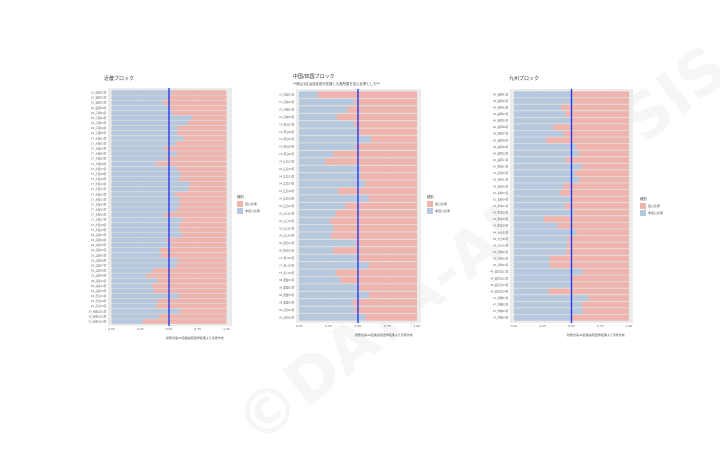 This screenshot has width=720, height=459. What do you see at coordinates (248, 211) in the screenshot?
I see `legend-item: 非自公比率` at bounding box center [248, 211].